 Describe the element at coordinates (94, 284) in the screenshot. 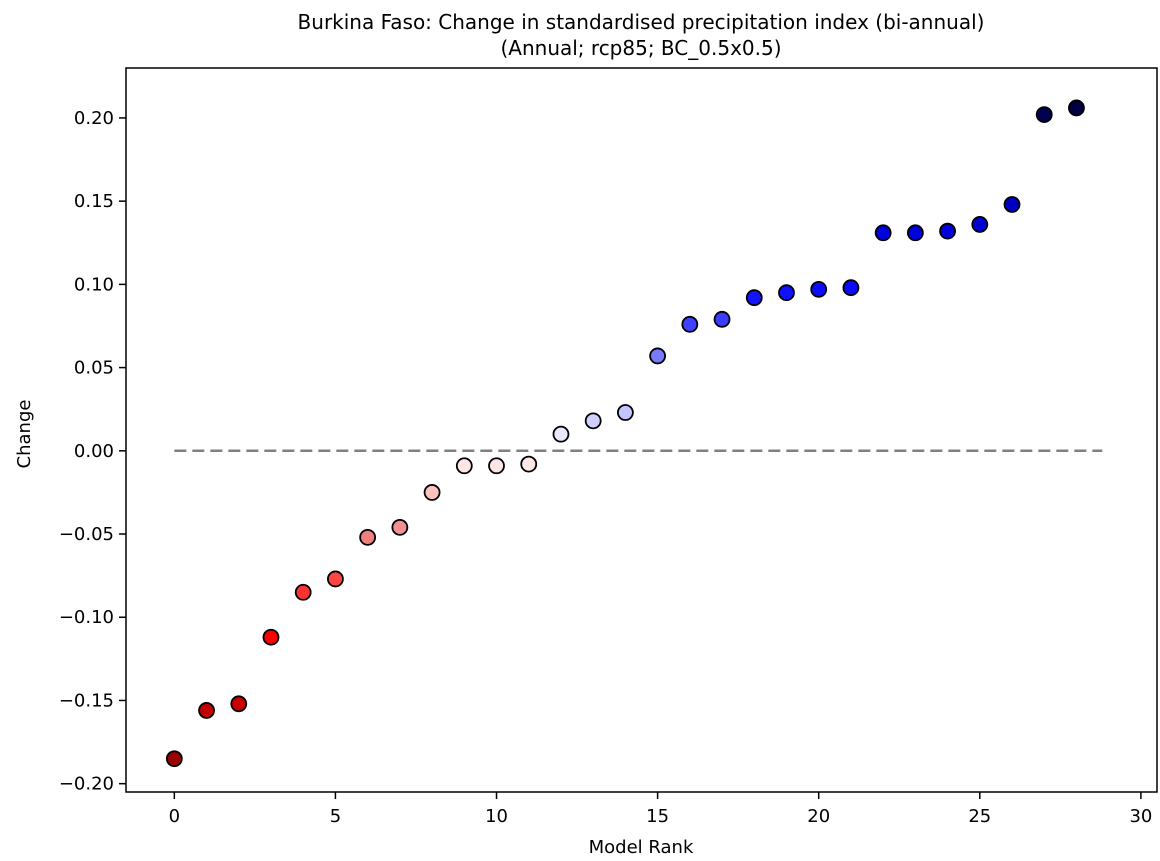

I see `y-tick-label: 0.10` at that location.